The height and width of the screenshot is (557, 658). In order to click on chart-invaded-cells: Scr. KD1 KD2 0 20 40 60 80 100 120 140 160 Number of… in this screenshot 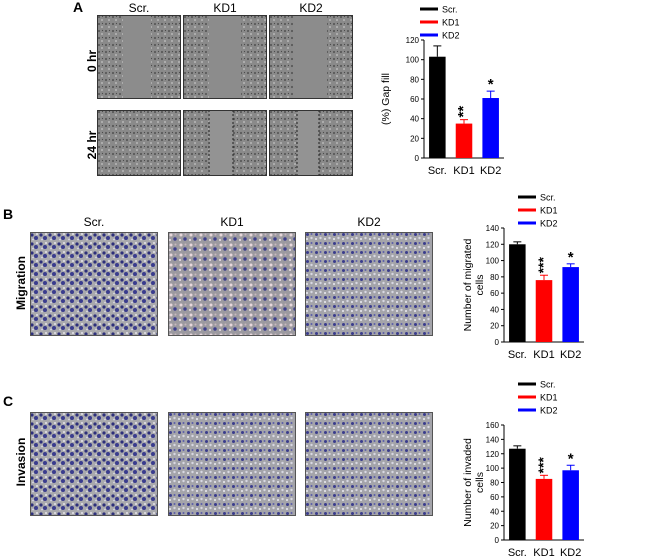, I will do `click(523, 468)`.